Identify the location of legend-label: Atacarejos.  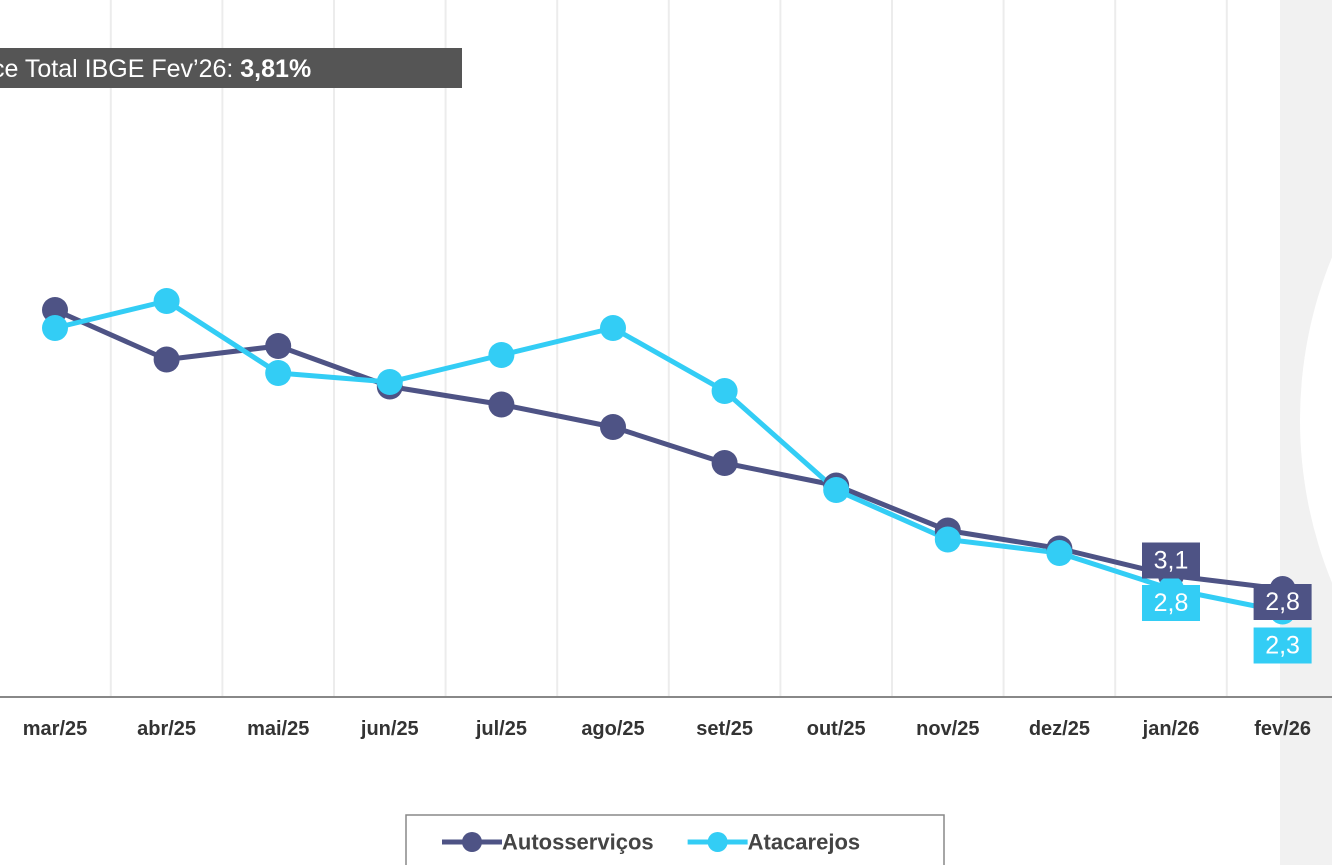
(804, 842).